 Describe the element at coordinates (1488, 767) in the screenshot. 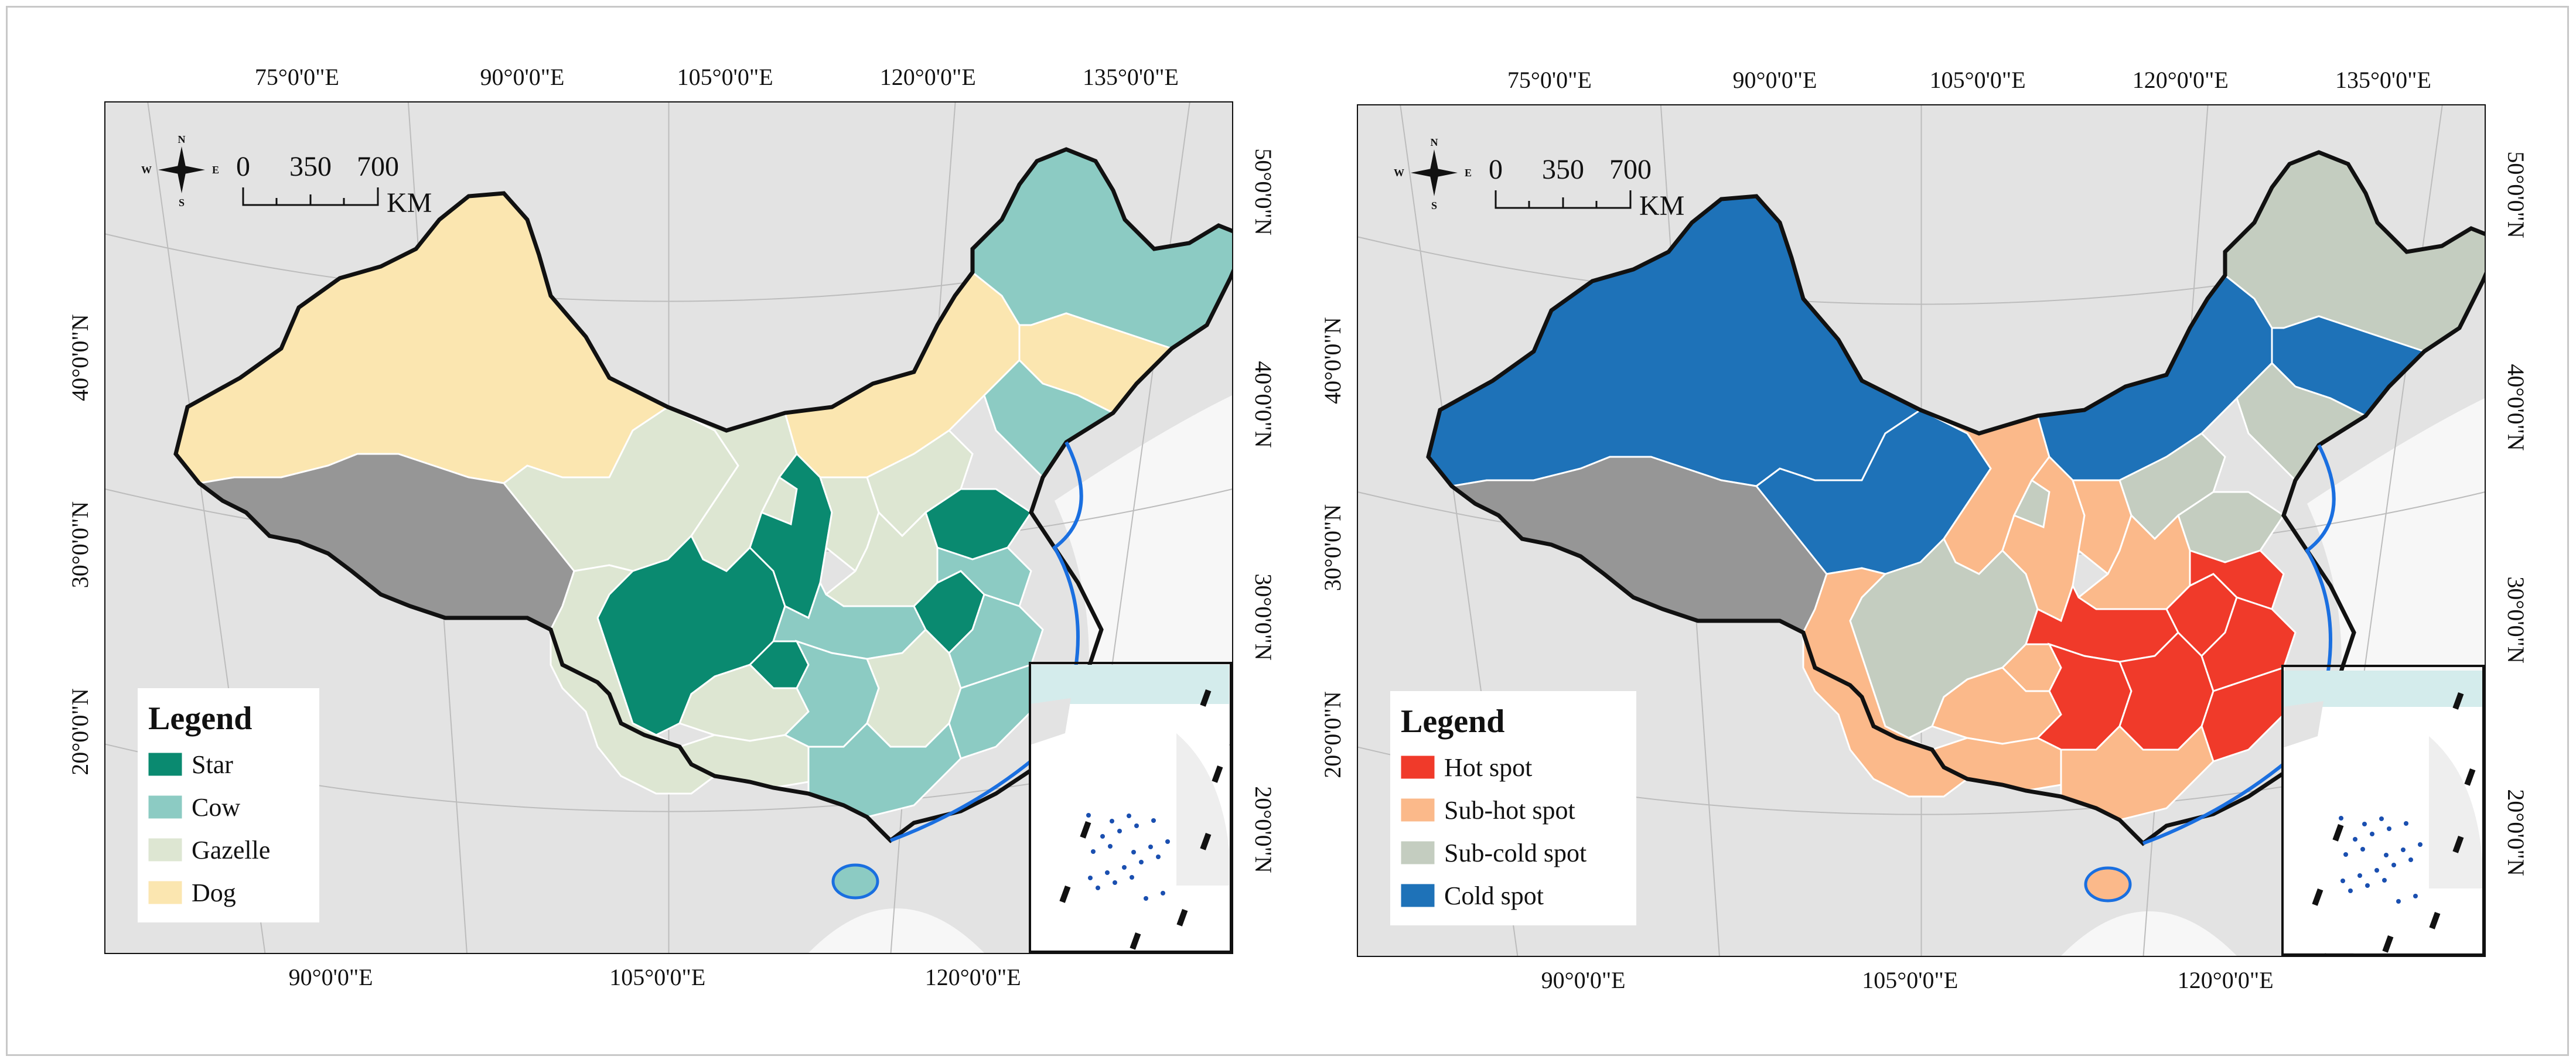

I see `legend-item-label: Hot spot` at that location.